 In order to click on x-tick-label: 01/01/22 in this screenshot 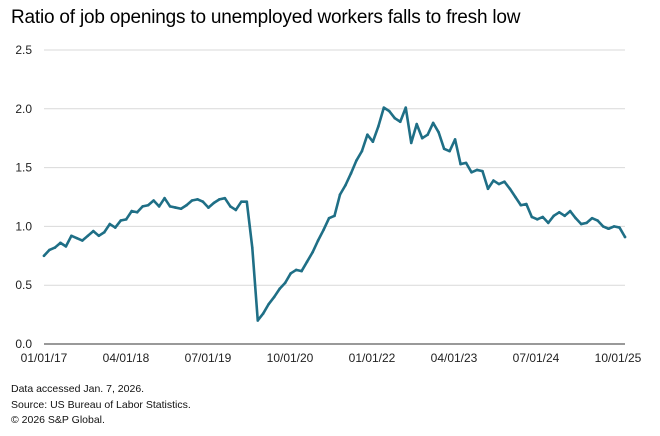, I will do `click(372, 358)`.